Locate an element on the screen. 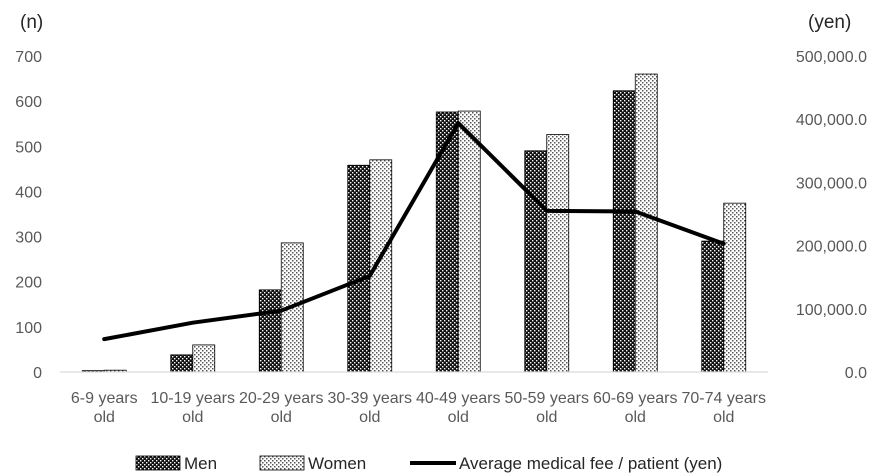  left-tick-label: 700 is located at coordinates (28, 57).